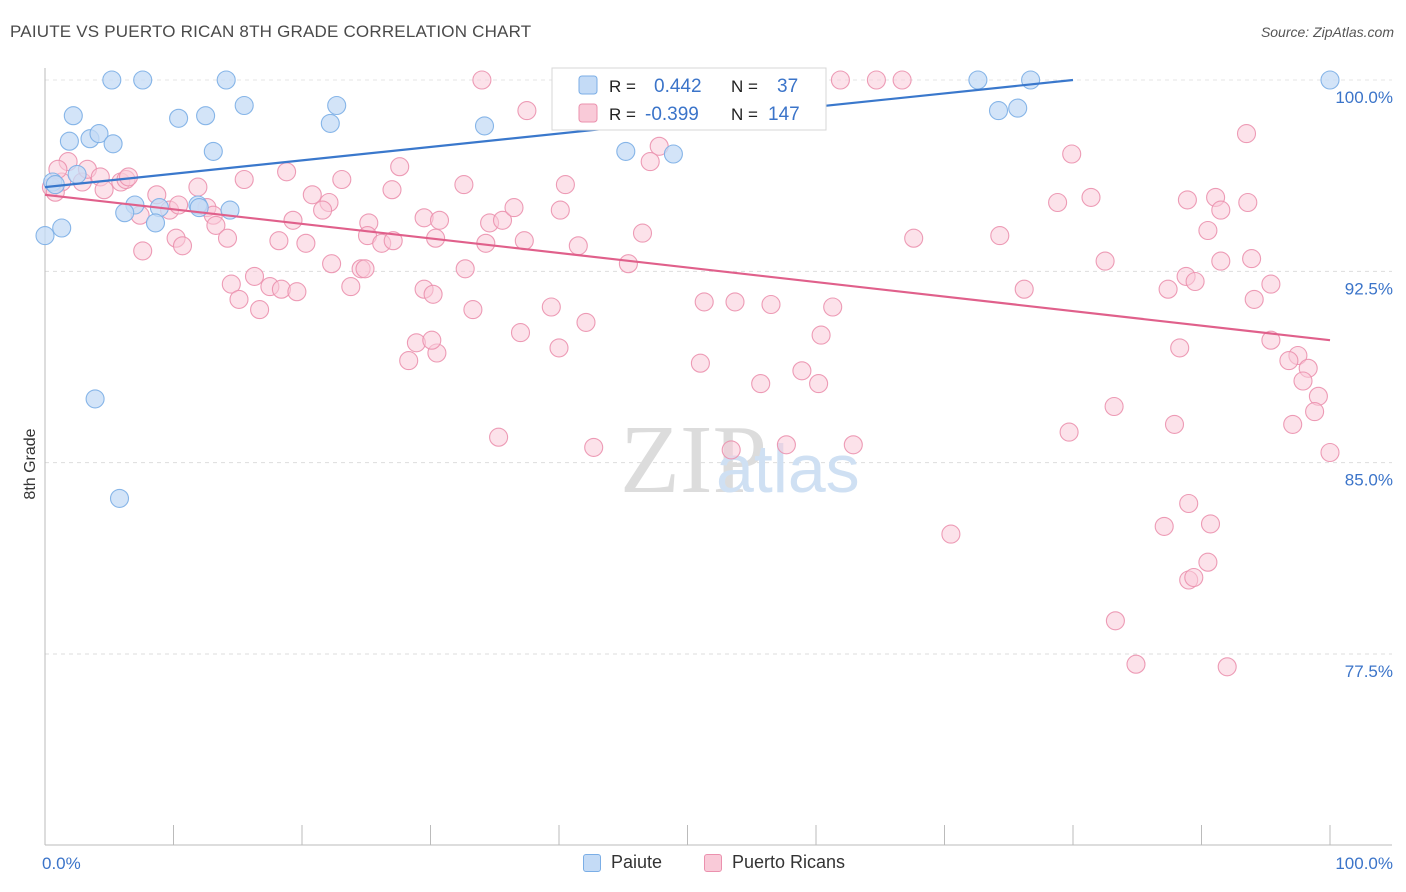  I want to click on watermark-zip: ZIP, so click(693, 460).